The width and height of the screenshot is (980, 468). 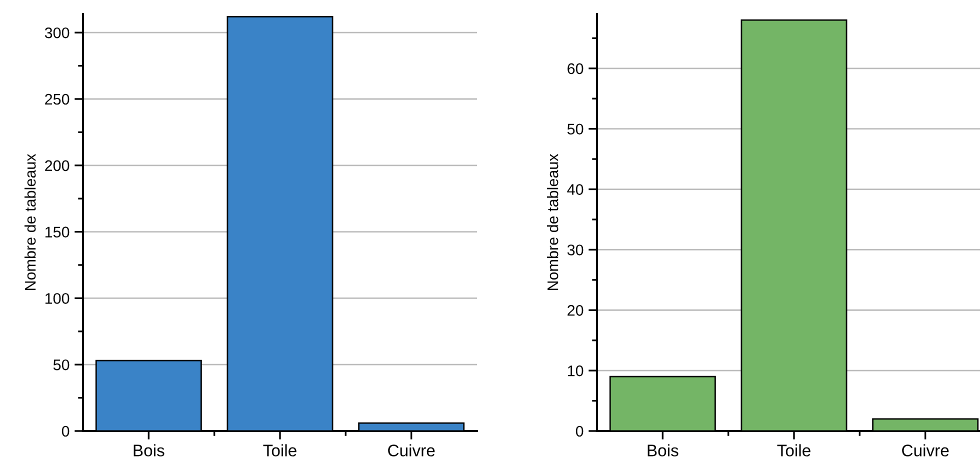 I want to click on y-tick-label: 200, so click(x=57, y=166).